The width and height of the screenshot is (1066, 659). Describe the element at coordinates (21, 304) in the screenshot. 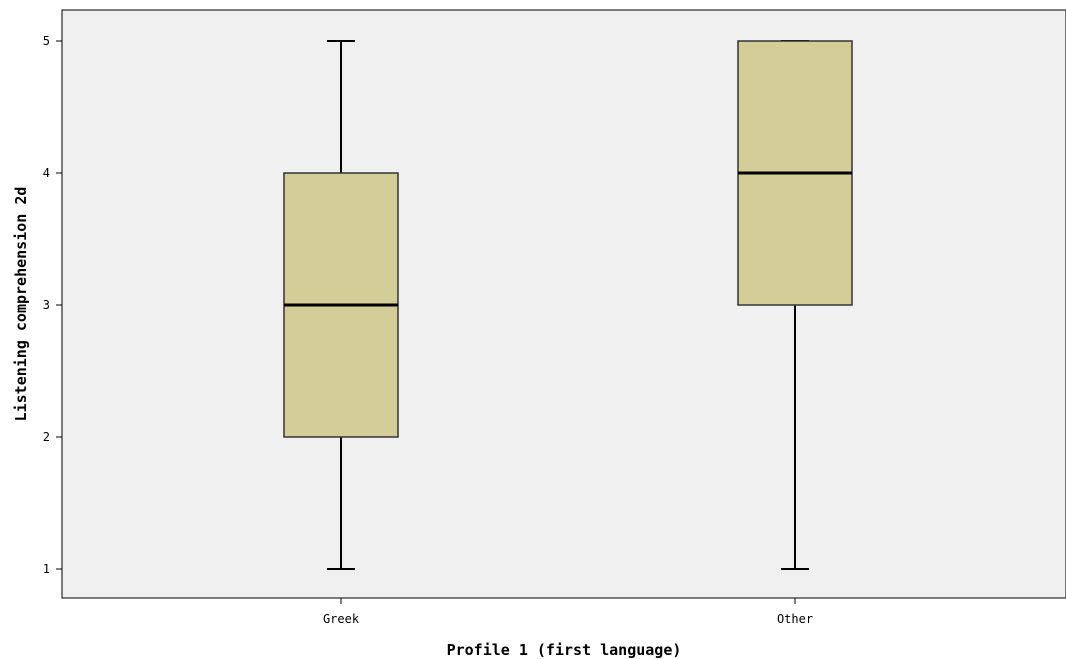

I see `y-axis-title: Listening comprehension 2d` at that location.